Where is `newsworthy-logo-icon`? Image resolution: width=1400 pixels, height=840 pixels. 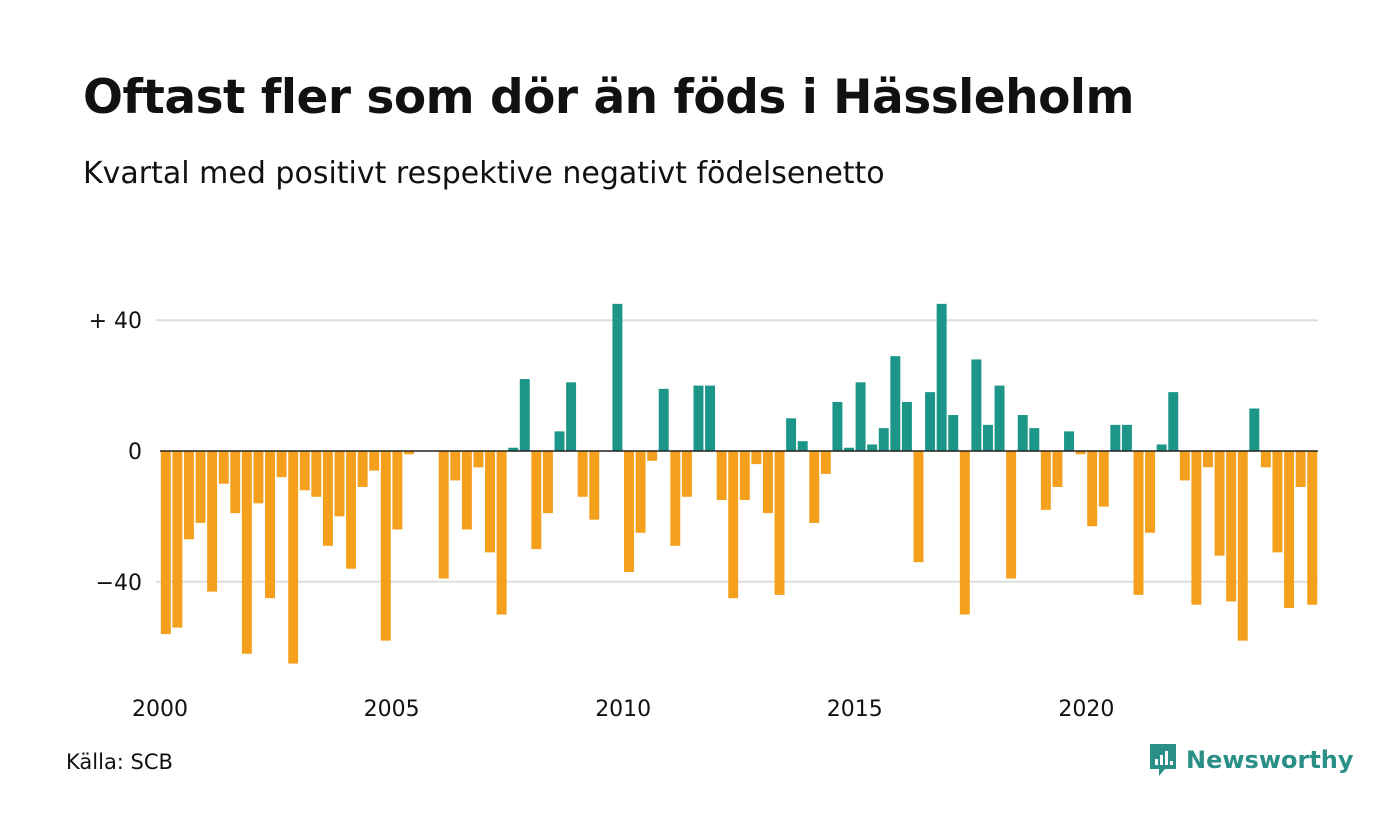
newsworthy-logo-icon is located at coordinates (1163, 760).